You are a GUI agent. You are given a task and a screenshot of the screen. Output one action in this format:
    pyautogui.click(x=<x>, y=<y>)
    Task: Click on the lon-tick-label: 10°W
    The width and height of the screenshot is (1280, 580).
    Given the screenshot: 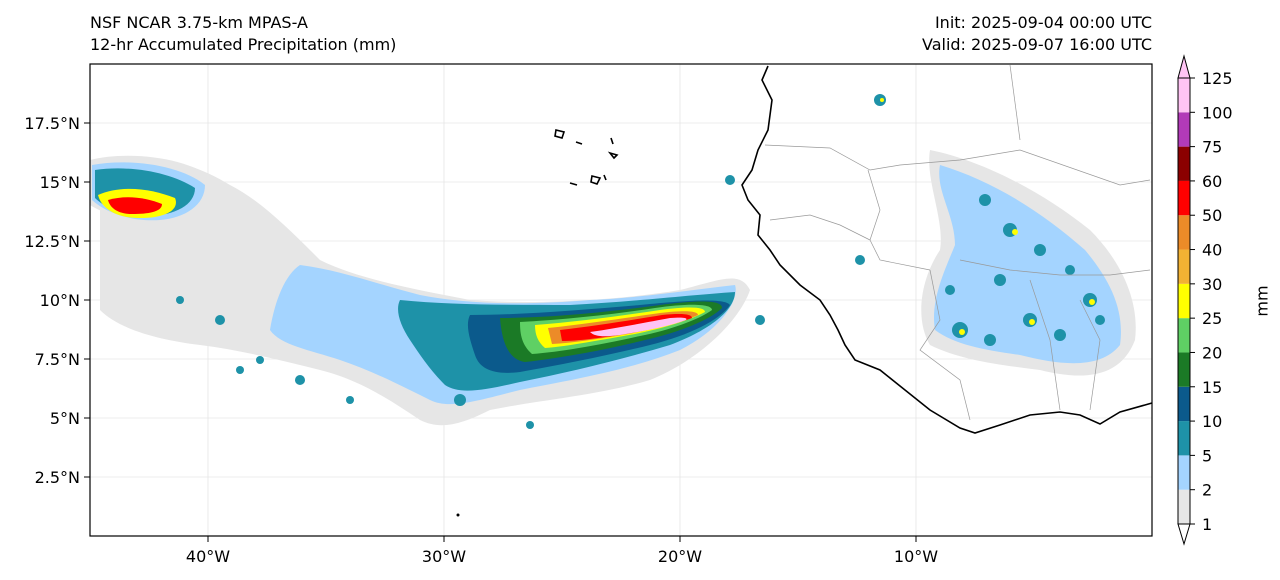 What is the action you would take?
    pyautogui.click(x=916, y=556)
    